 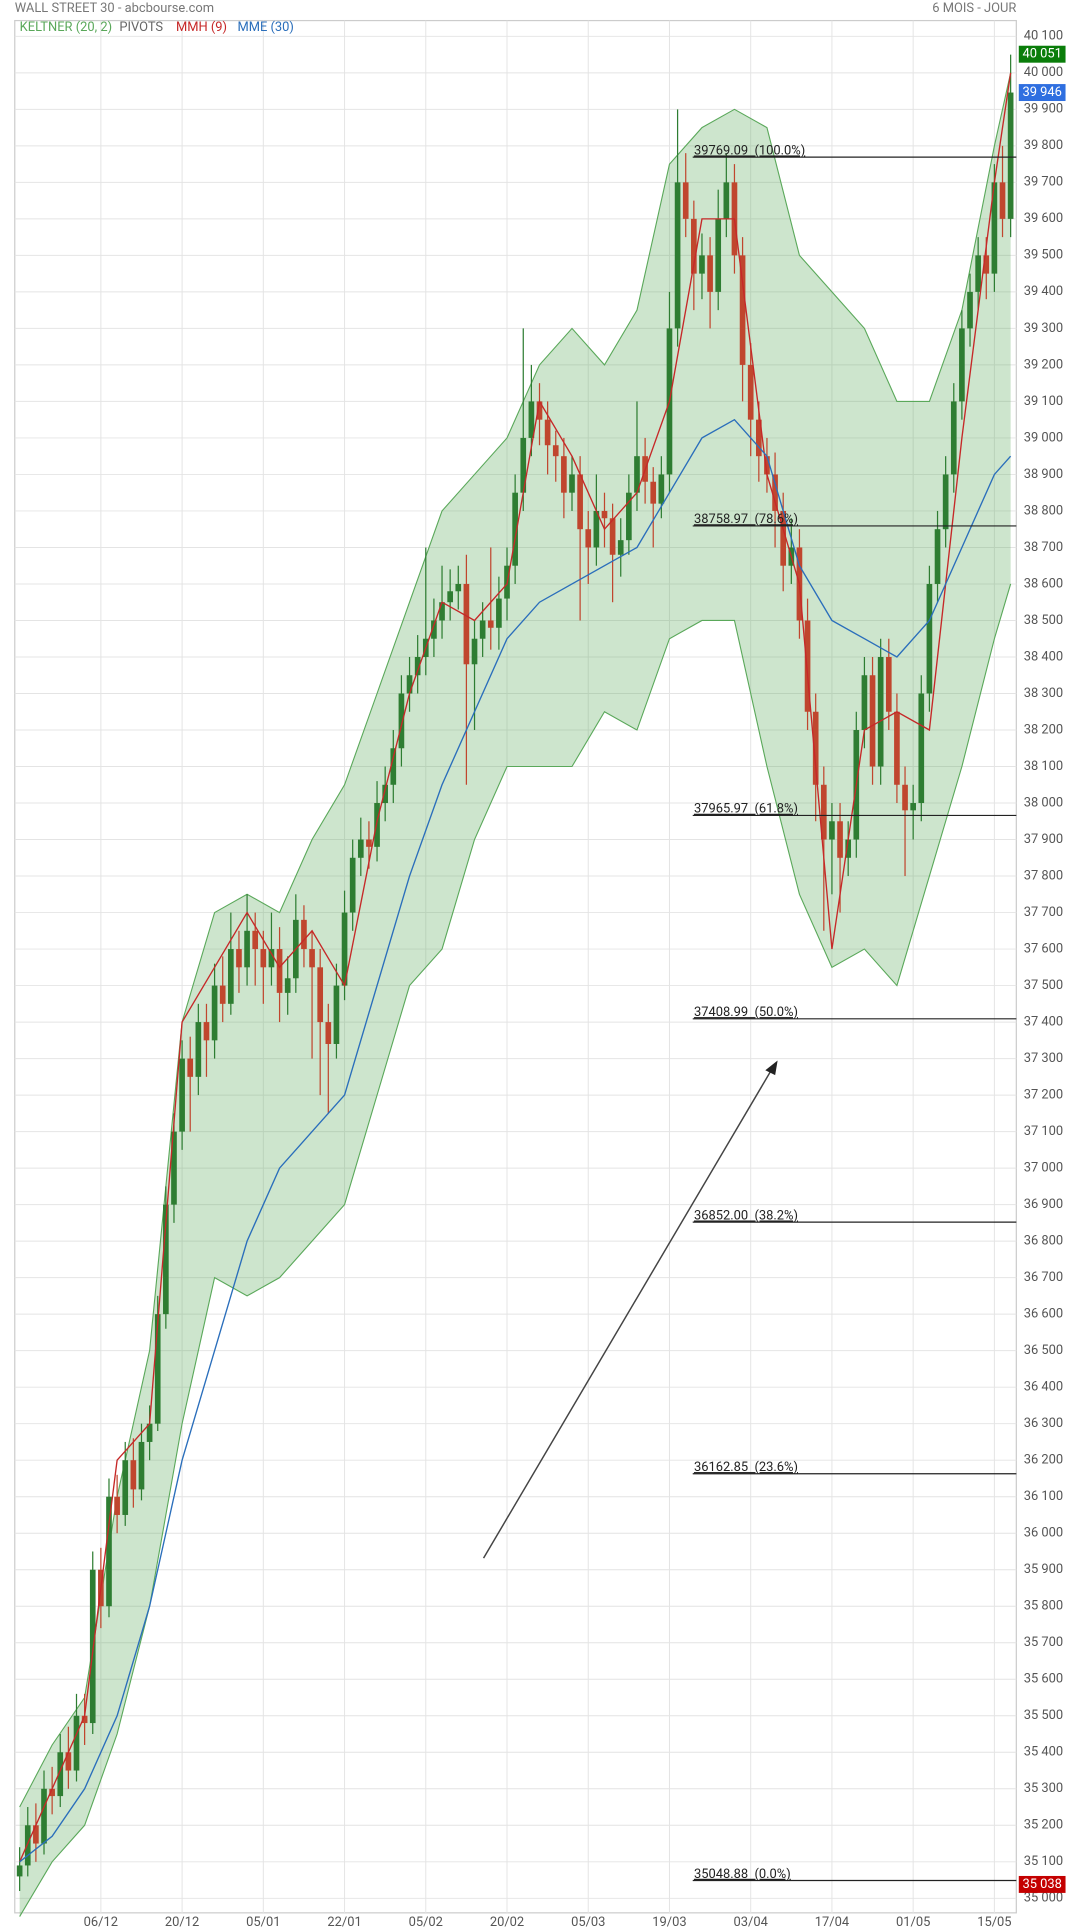 What do you see at coordinates (1043, 1533) in the screenshot?
I see `y-tick-label: 36 000` at bounding box center [1043, 1533].